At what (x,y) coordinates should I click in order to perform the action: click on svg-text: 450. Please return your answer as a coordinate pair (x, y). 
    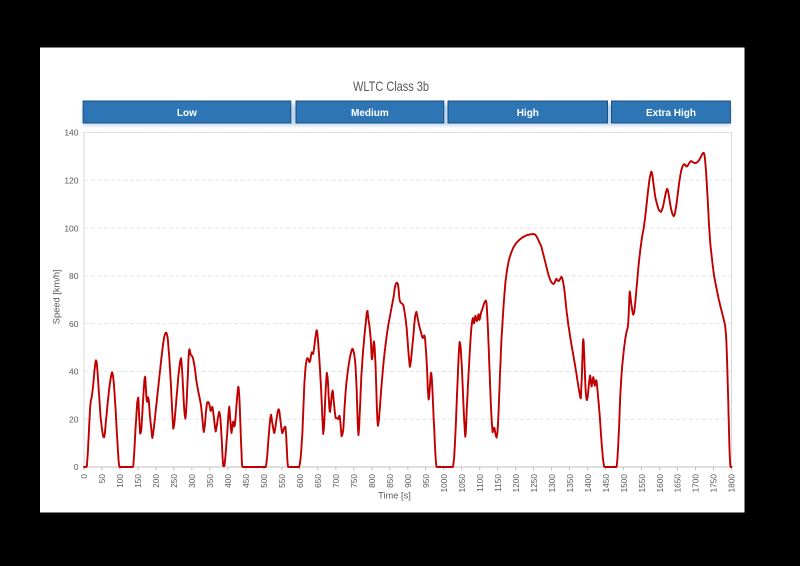
    Looking at the image, I should click on (246, 481).